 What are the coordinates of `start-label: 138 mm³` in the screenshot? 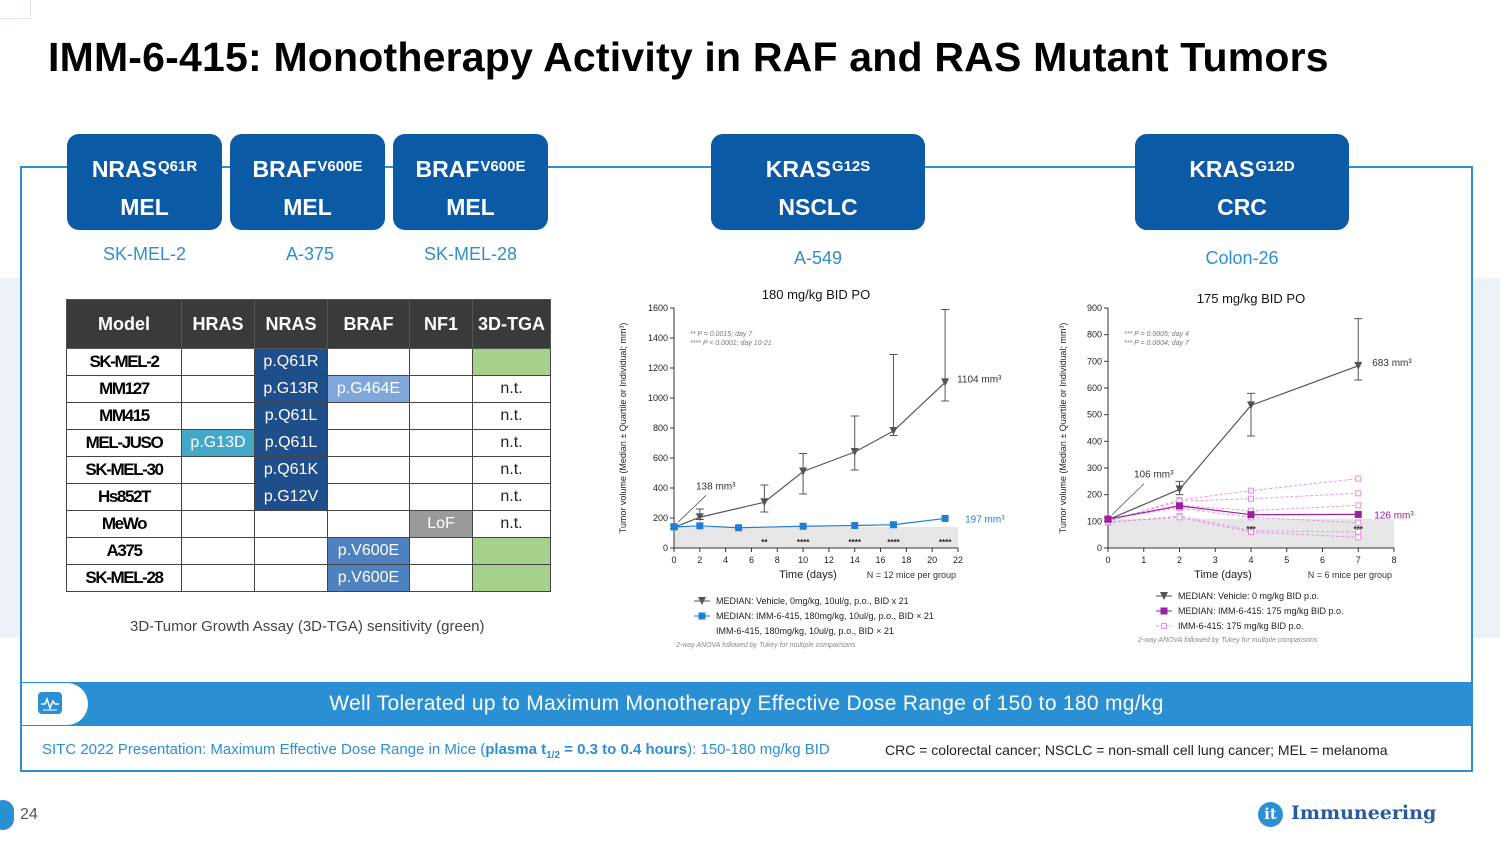 It's located at (716, 486).